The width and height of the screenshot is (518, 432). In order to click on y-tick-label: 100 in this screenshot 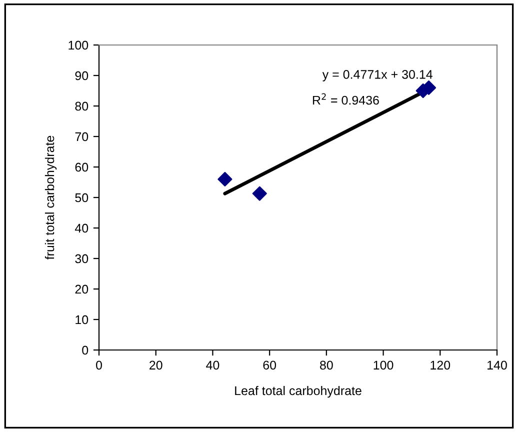, I will do `click(78, 45)`.